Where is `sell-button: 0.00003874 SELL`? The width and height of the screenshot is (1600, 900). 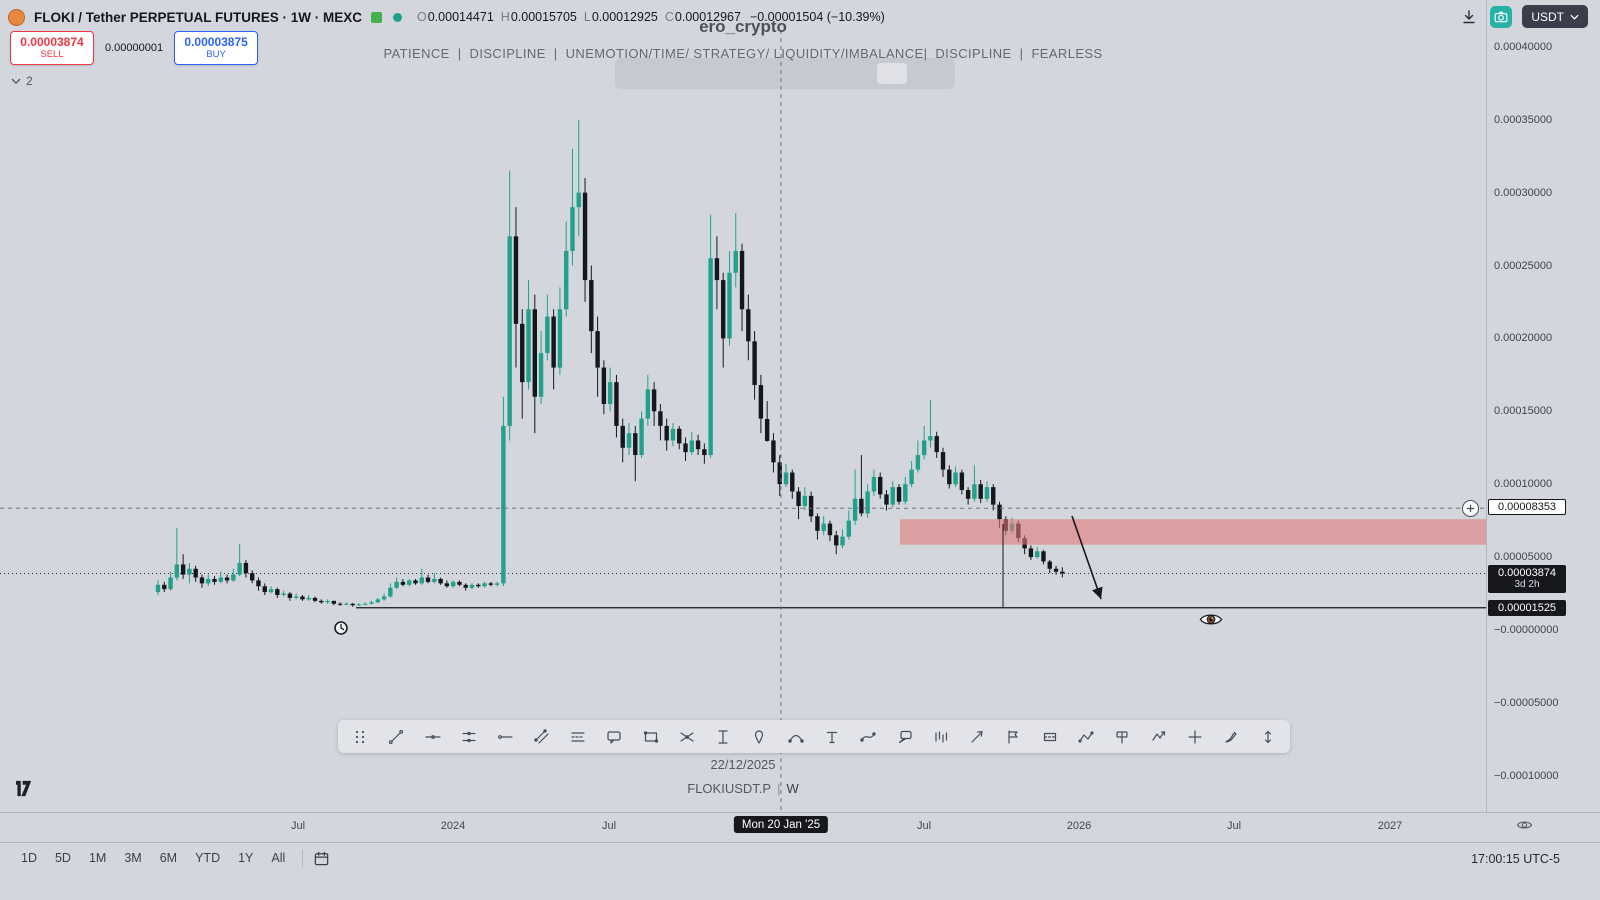 sell-button: 0.00003874 SELL is located at coordinates (52, 48).